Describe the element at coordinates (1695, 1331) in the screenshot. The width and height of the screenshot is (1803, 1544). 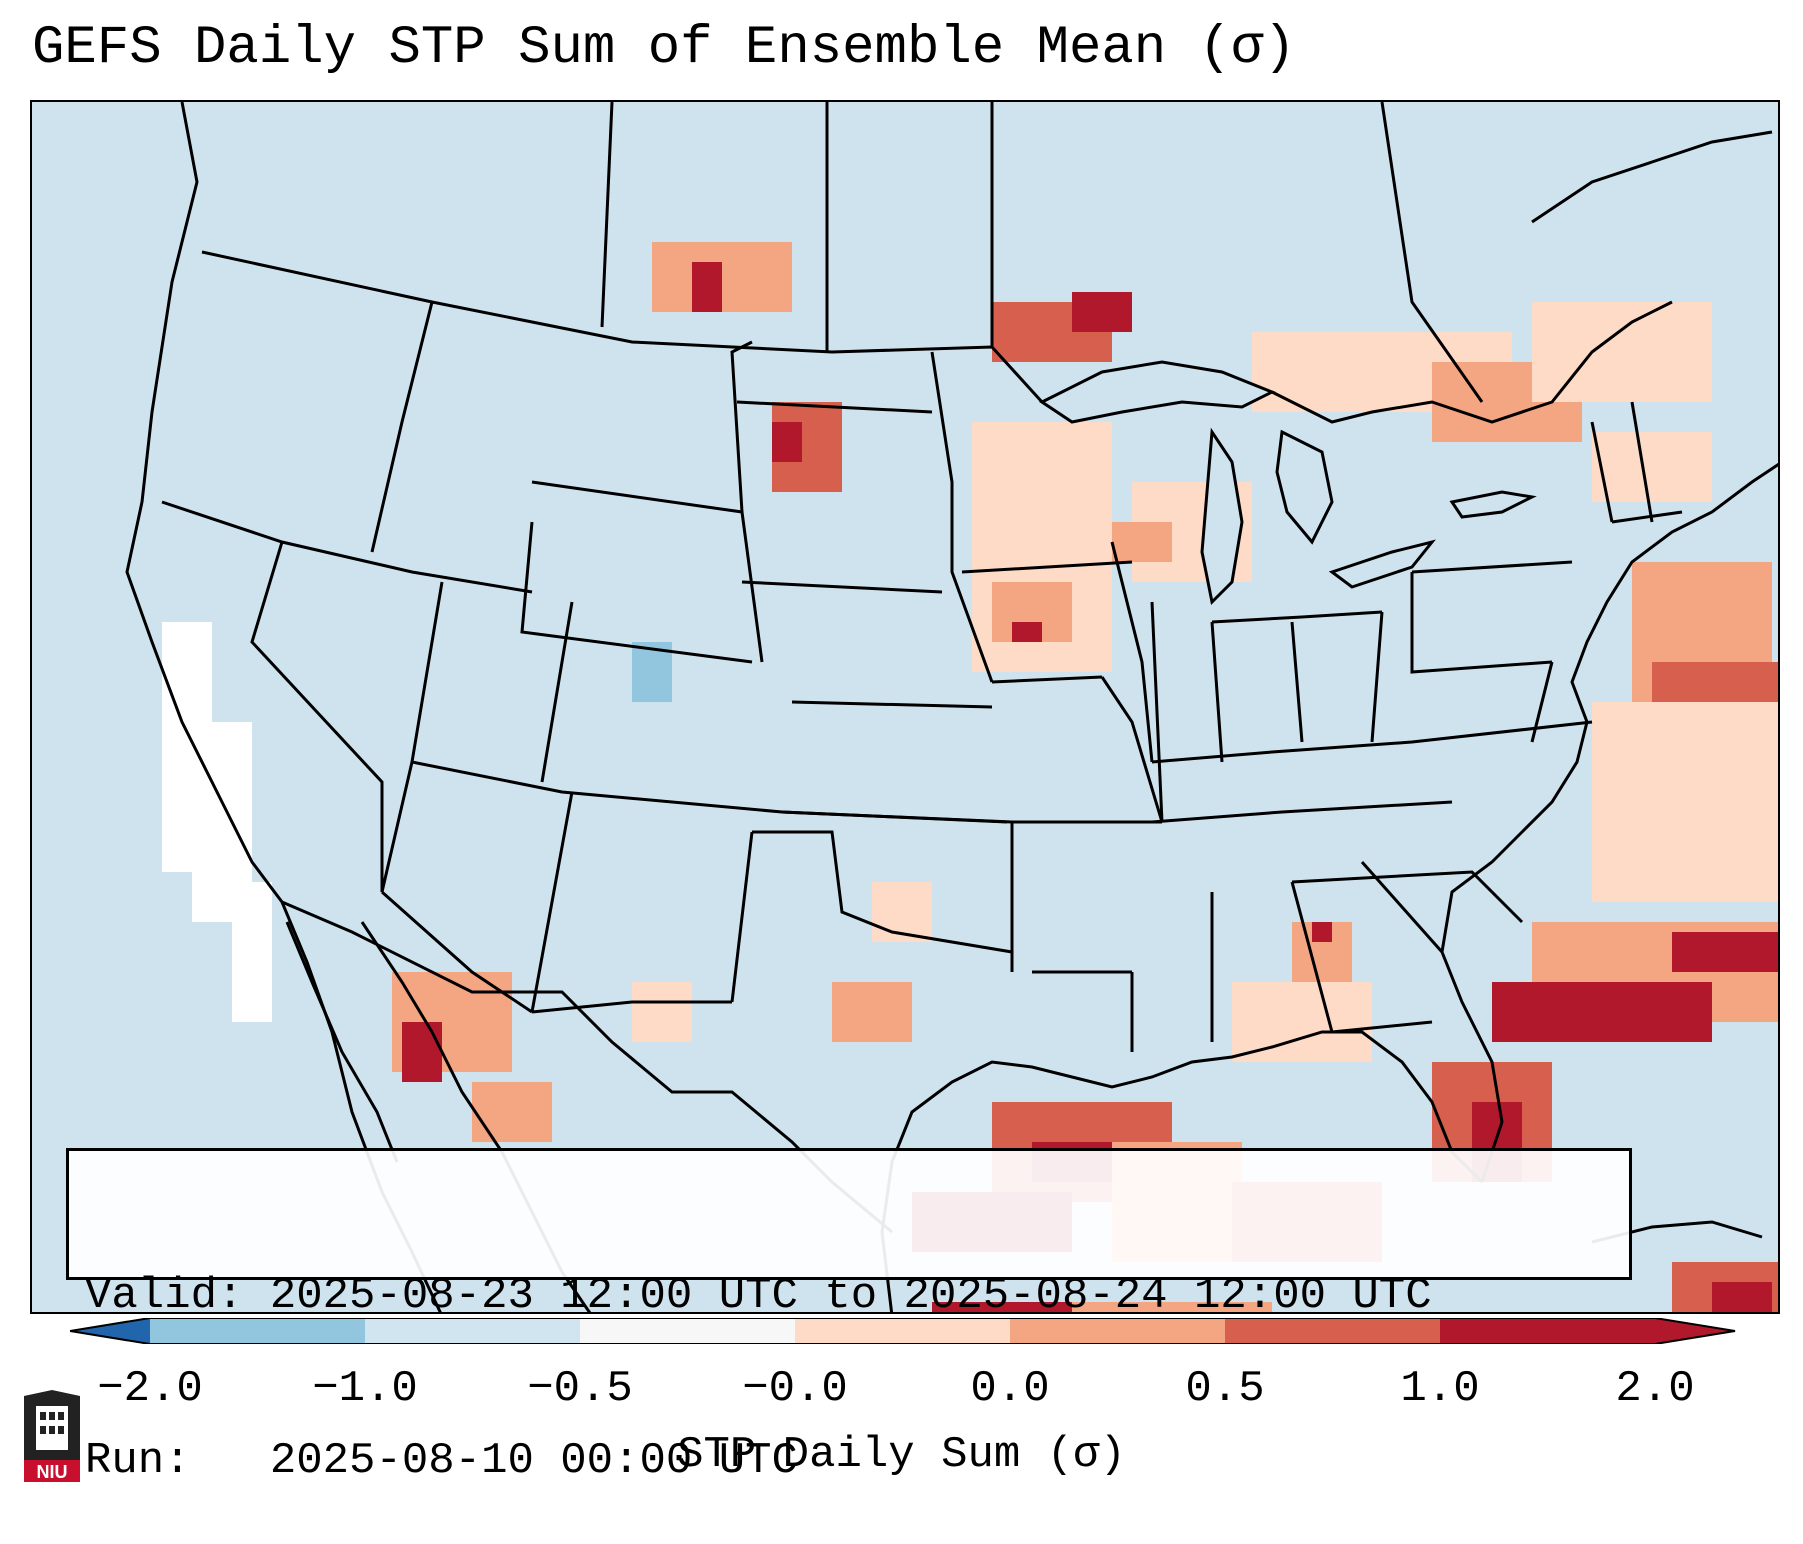
I see `colorbar-over-extension` at that location.